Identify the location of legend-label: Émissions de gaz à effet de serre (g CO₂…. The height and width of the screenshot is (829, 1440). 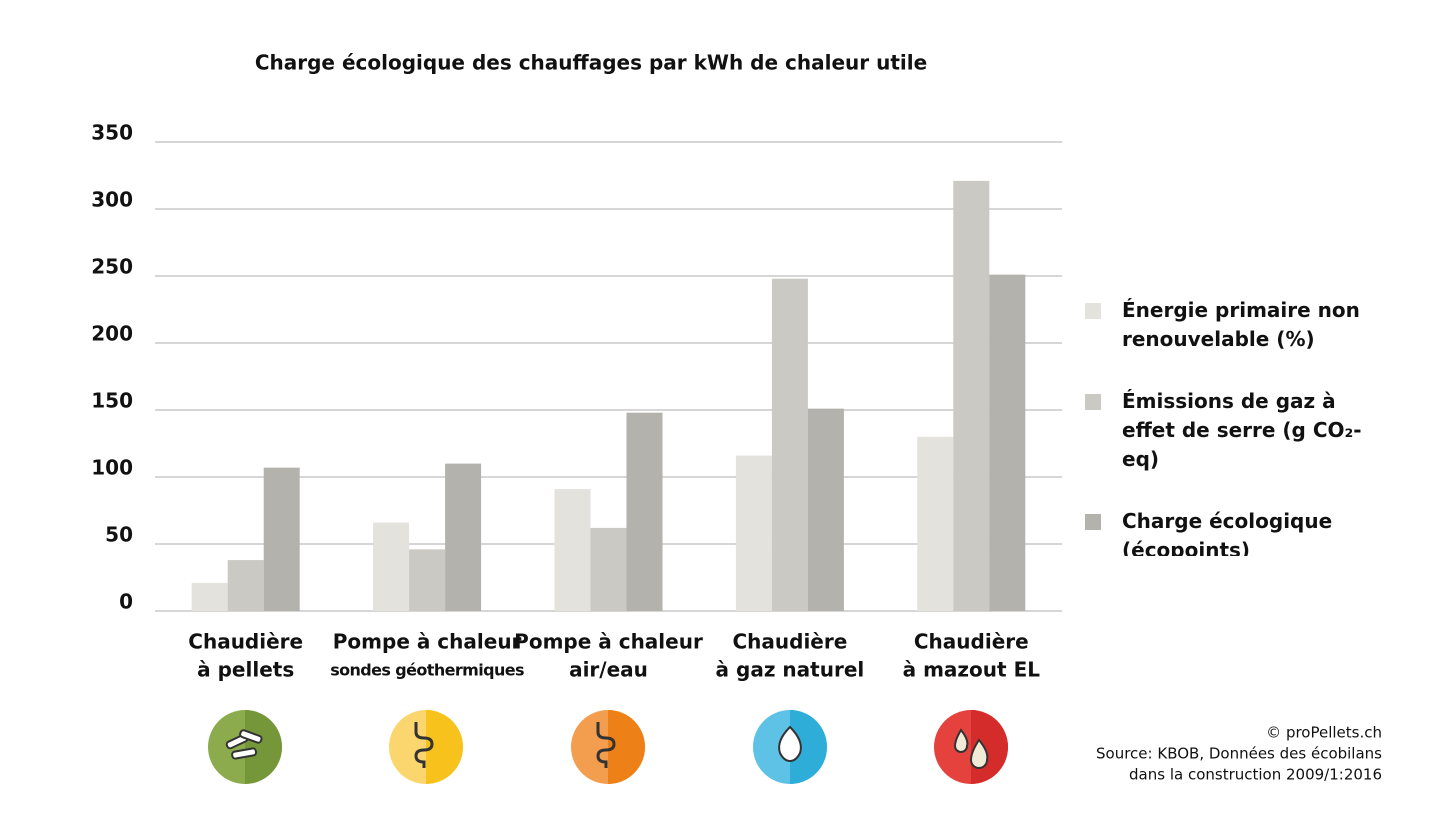
(1242, 430).